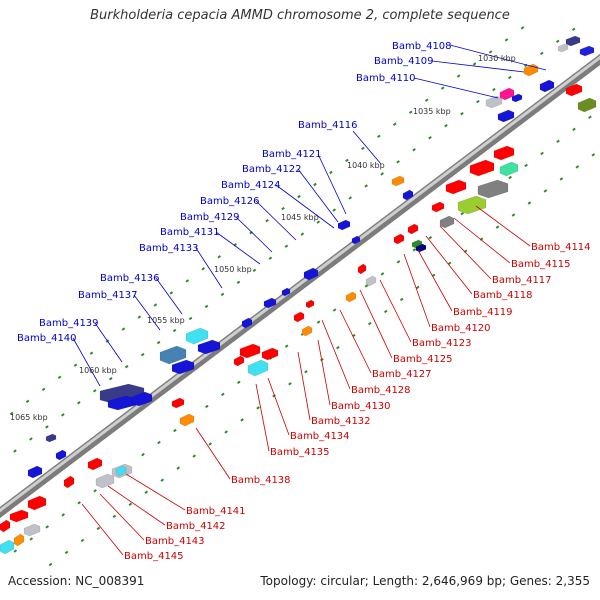 Image resolution: width=600 pixels, height=600 pixels. I want to click on gene-label-bamb-4132: Bamb_4132, so click(341, 421).